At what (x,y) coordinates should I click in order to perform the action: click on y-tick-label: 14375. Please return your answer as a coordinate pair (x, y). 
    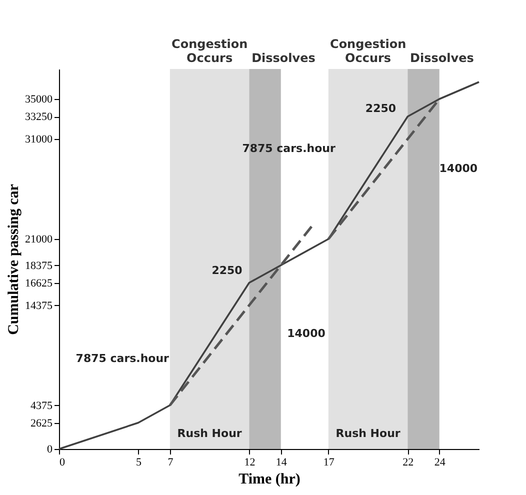
    Looking at the image, I should click on (39, 306).